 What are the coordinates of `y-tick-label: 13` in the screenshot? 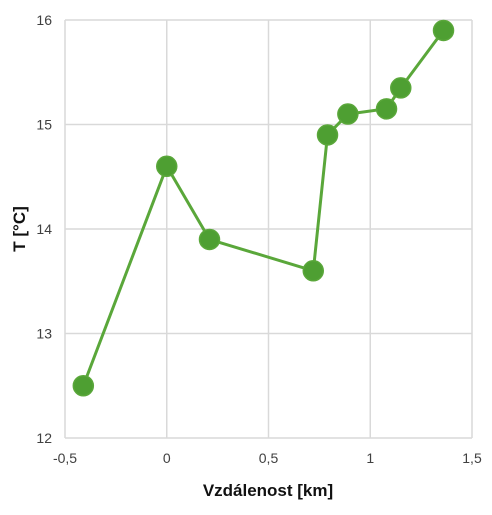 It's located at (44, 334).